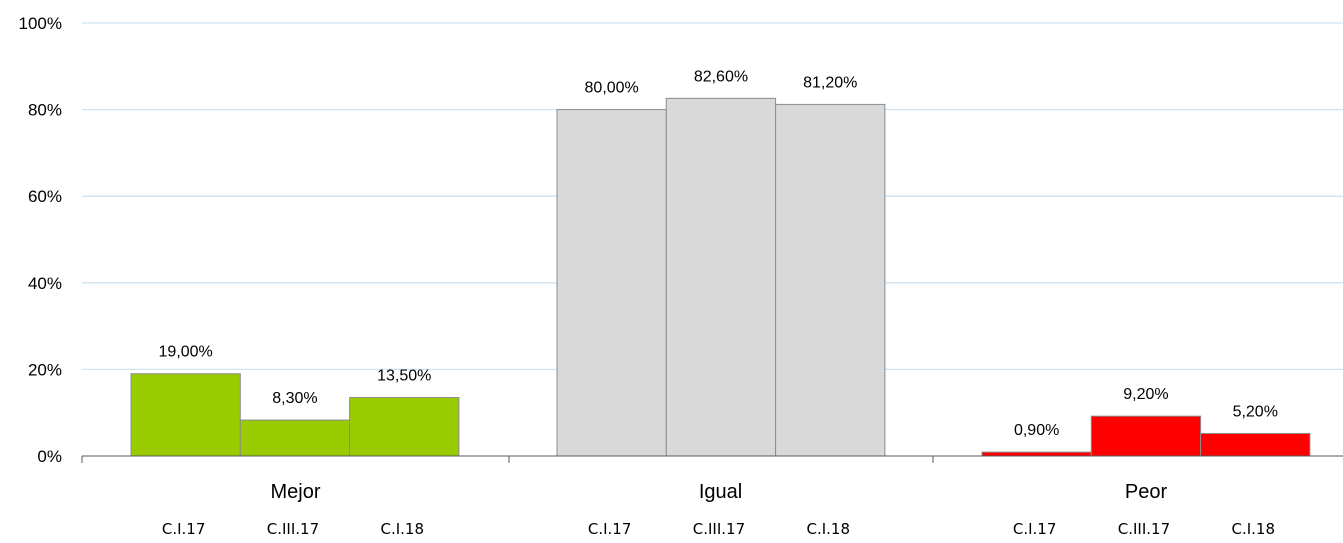  Describe the element at coordinates (40, 240) in the screenshot. I see `y-axis-tick-labels: 0% 20% 40% 60% 80% 100%` at that location.